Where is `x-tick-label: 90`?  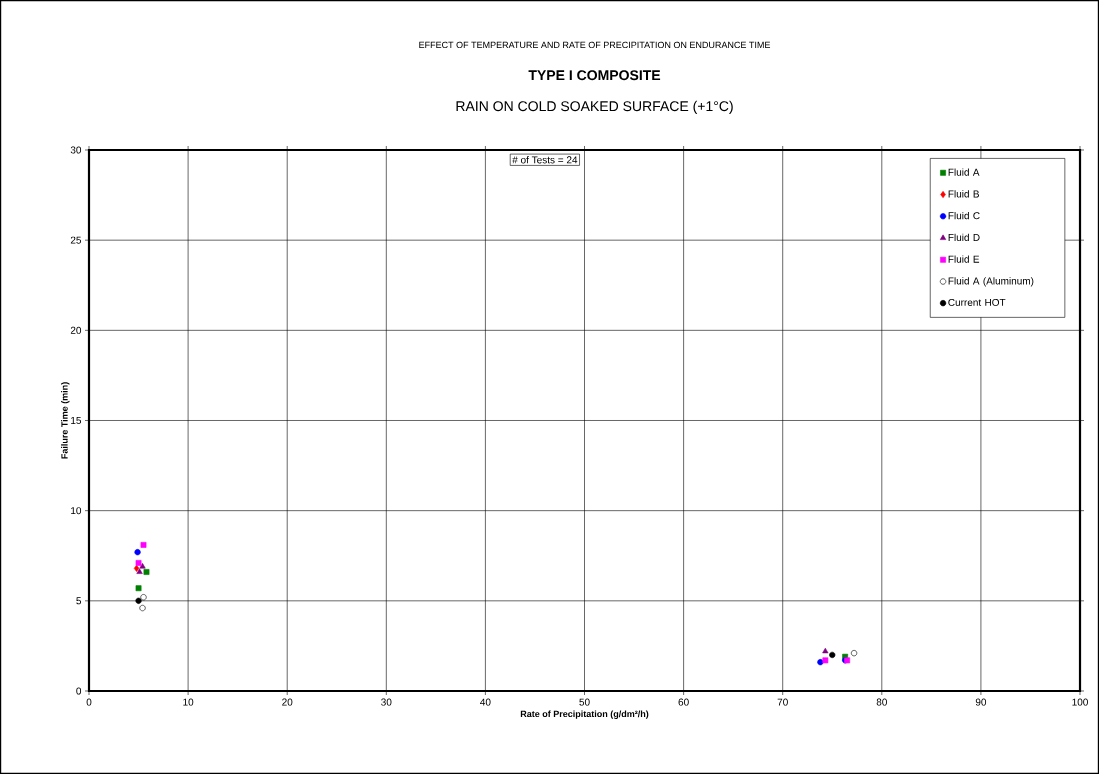 x-tick-label: 90 is located at coordinates (981, 702).